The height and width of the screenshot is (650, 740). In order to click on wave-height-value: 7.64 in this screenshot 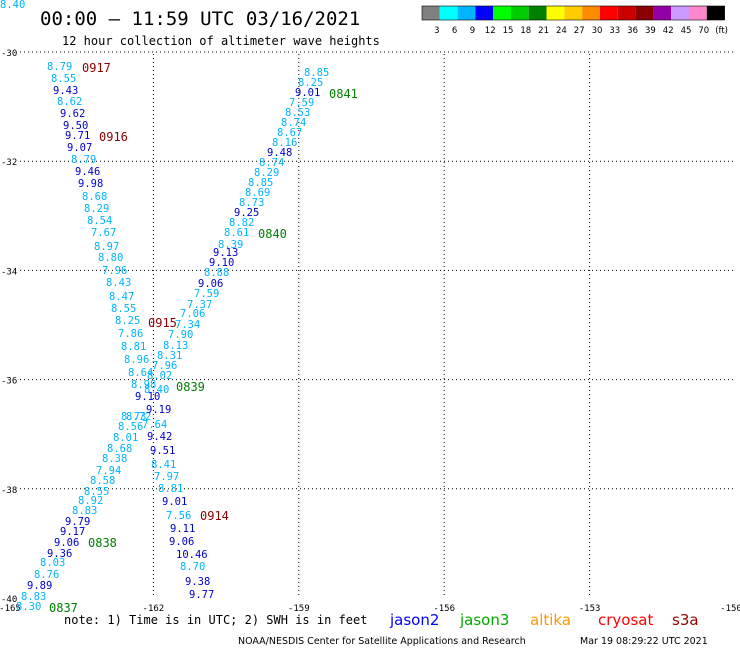, I will do `click(154, 425)`.